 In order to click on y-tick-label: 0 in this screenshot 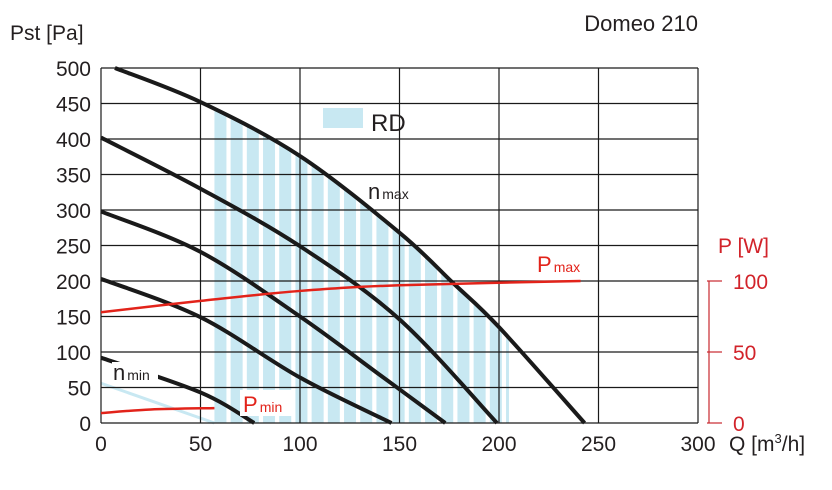, I will do `click(85, 424)`.